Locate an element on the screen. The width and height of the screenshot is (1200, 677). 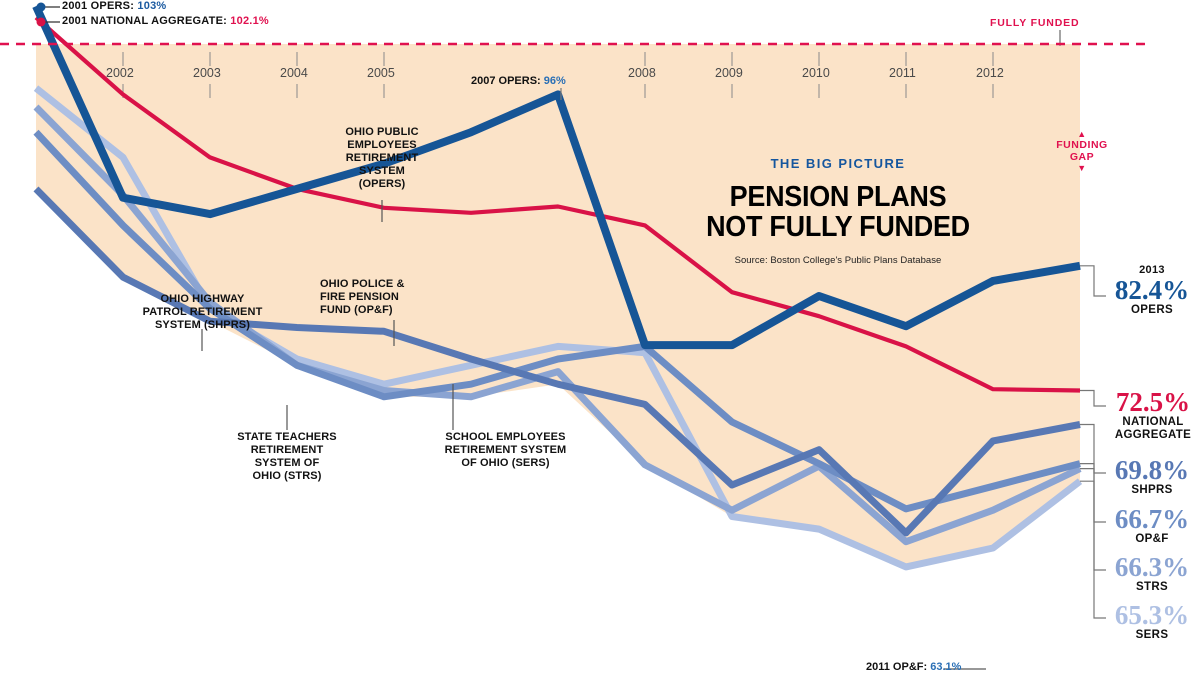
end-label-opf-abbr: OP&F is located at coordinates (1152, 539).